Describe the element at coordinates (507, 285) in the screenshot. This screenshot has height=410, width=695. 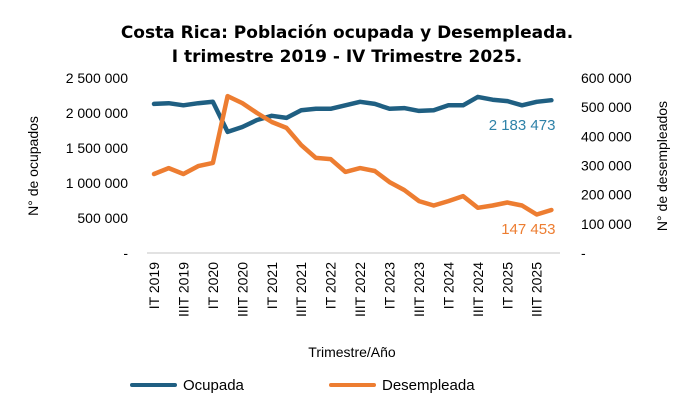
I see `x-tick-label: IT 2025` at that location.